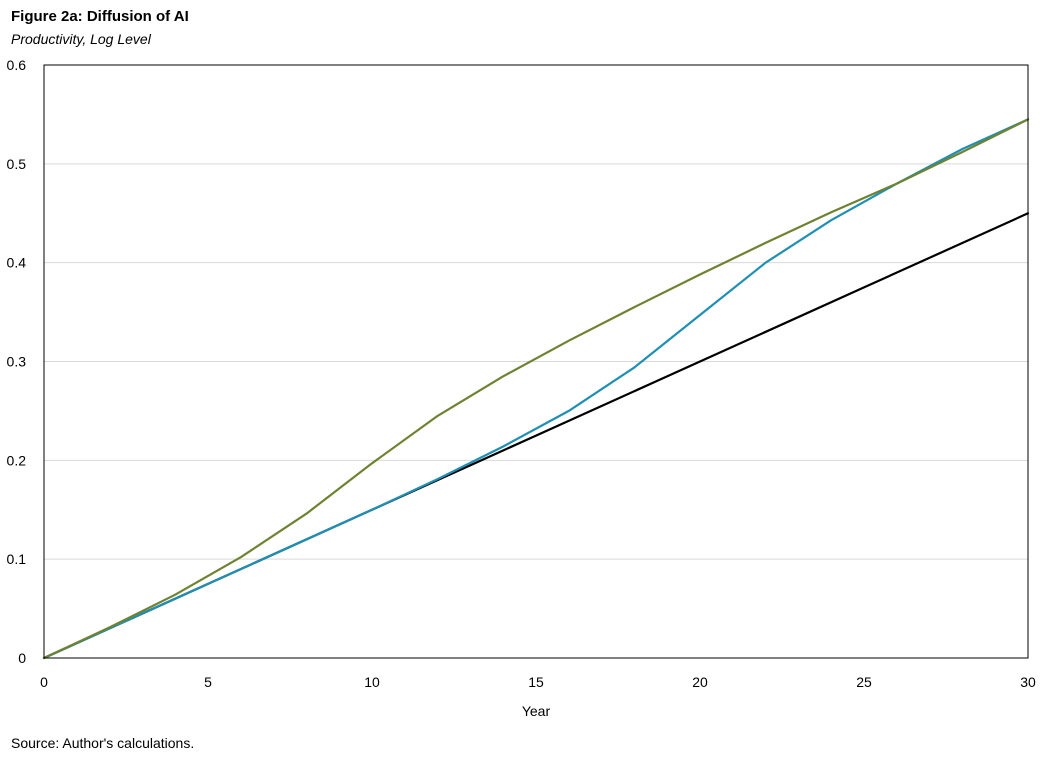 This screenshot has height=759, width=1044. I want to click on y-tick-label: 0.4, so click(17, 263).